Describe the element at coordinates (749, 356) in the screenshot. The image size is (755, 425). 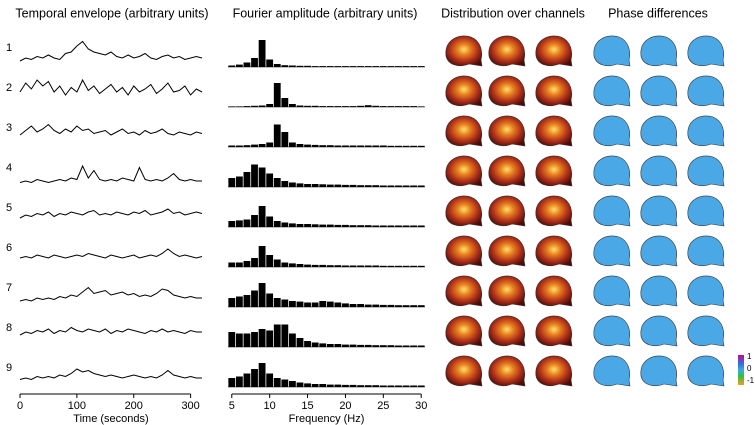
I see `colorbar-label: 1` at that location.